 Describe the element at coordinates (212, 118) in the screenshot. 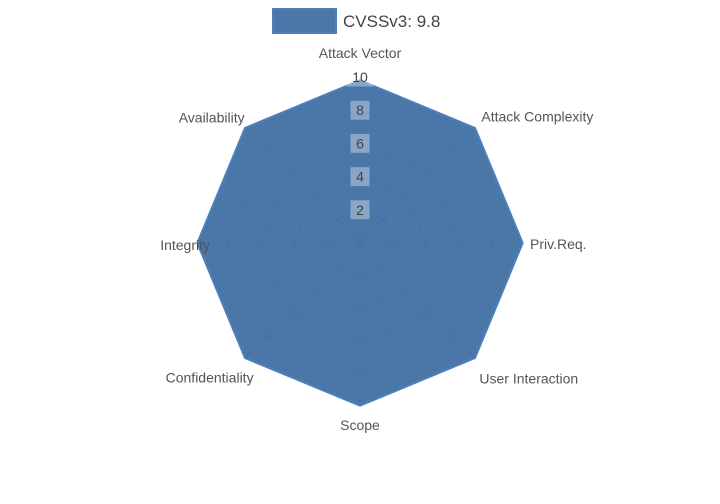

I see `category-label-availability: Availability` at that location.